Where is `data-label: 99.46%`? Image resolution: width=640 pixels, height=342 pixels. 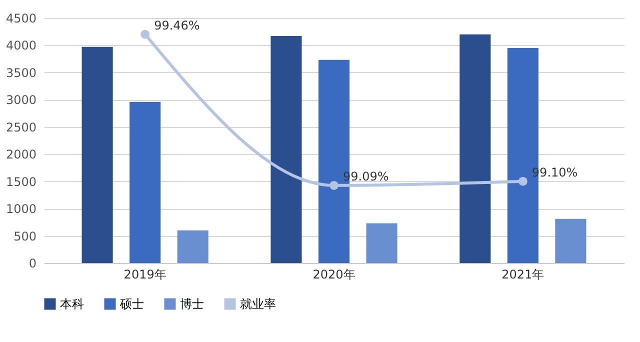
data-label: 99.46% is located at coordinates (177, 25).